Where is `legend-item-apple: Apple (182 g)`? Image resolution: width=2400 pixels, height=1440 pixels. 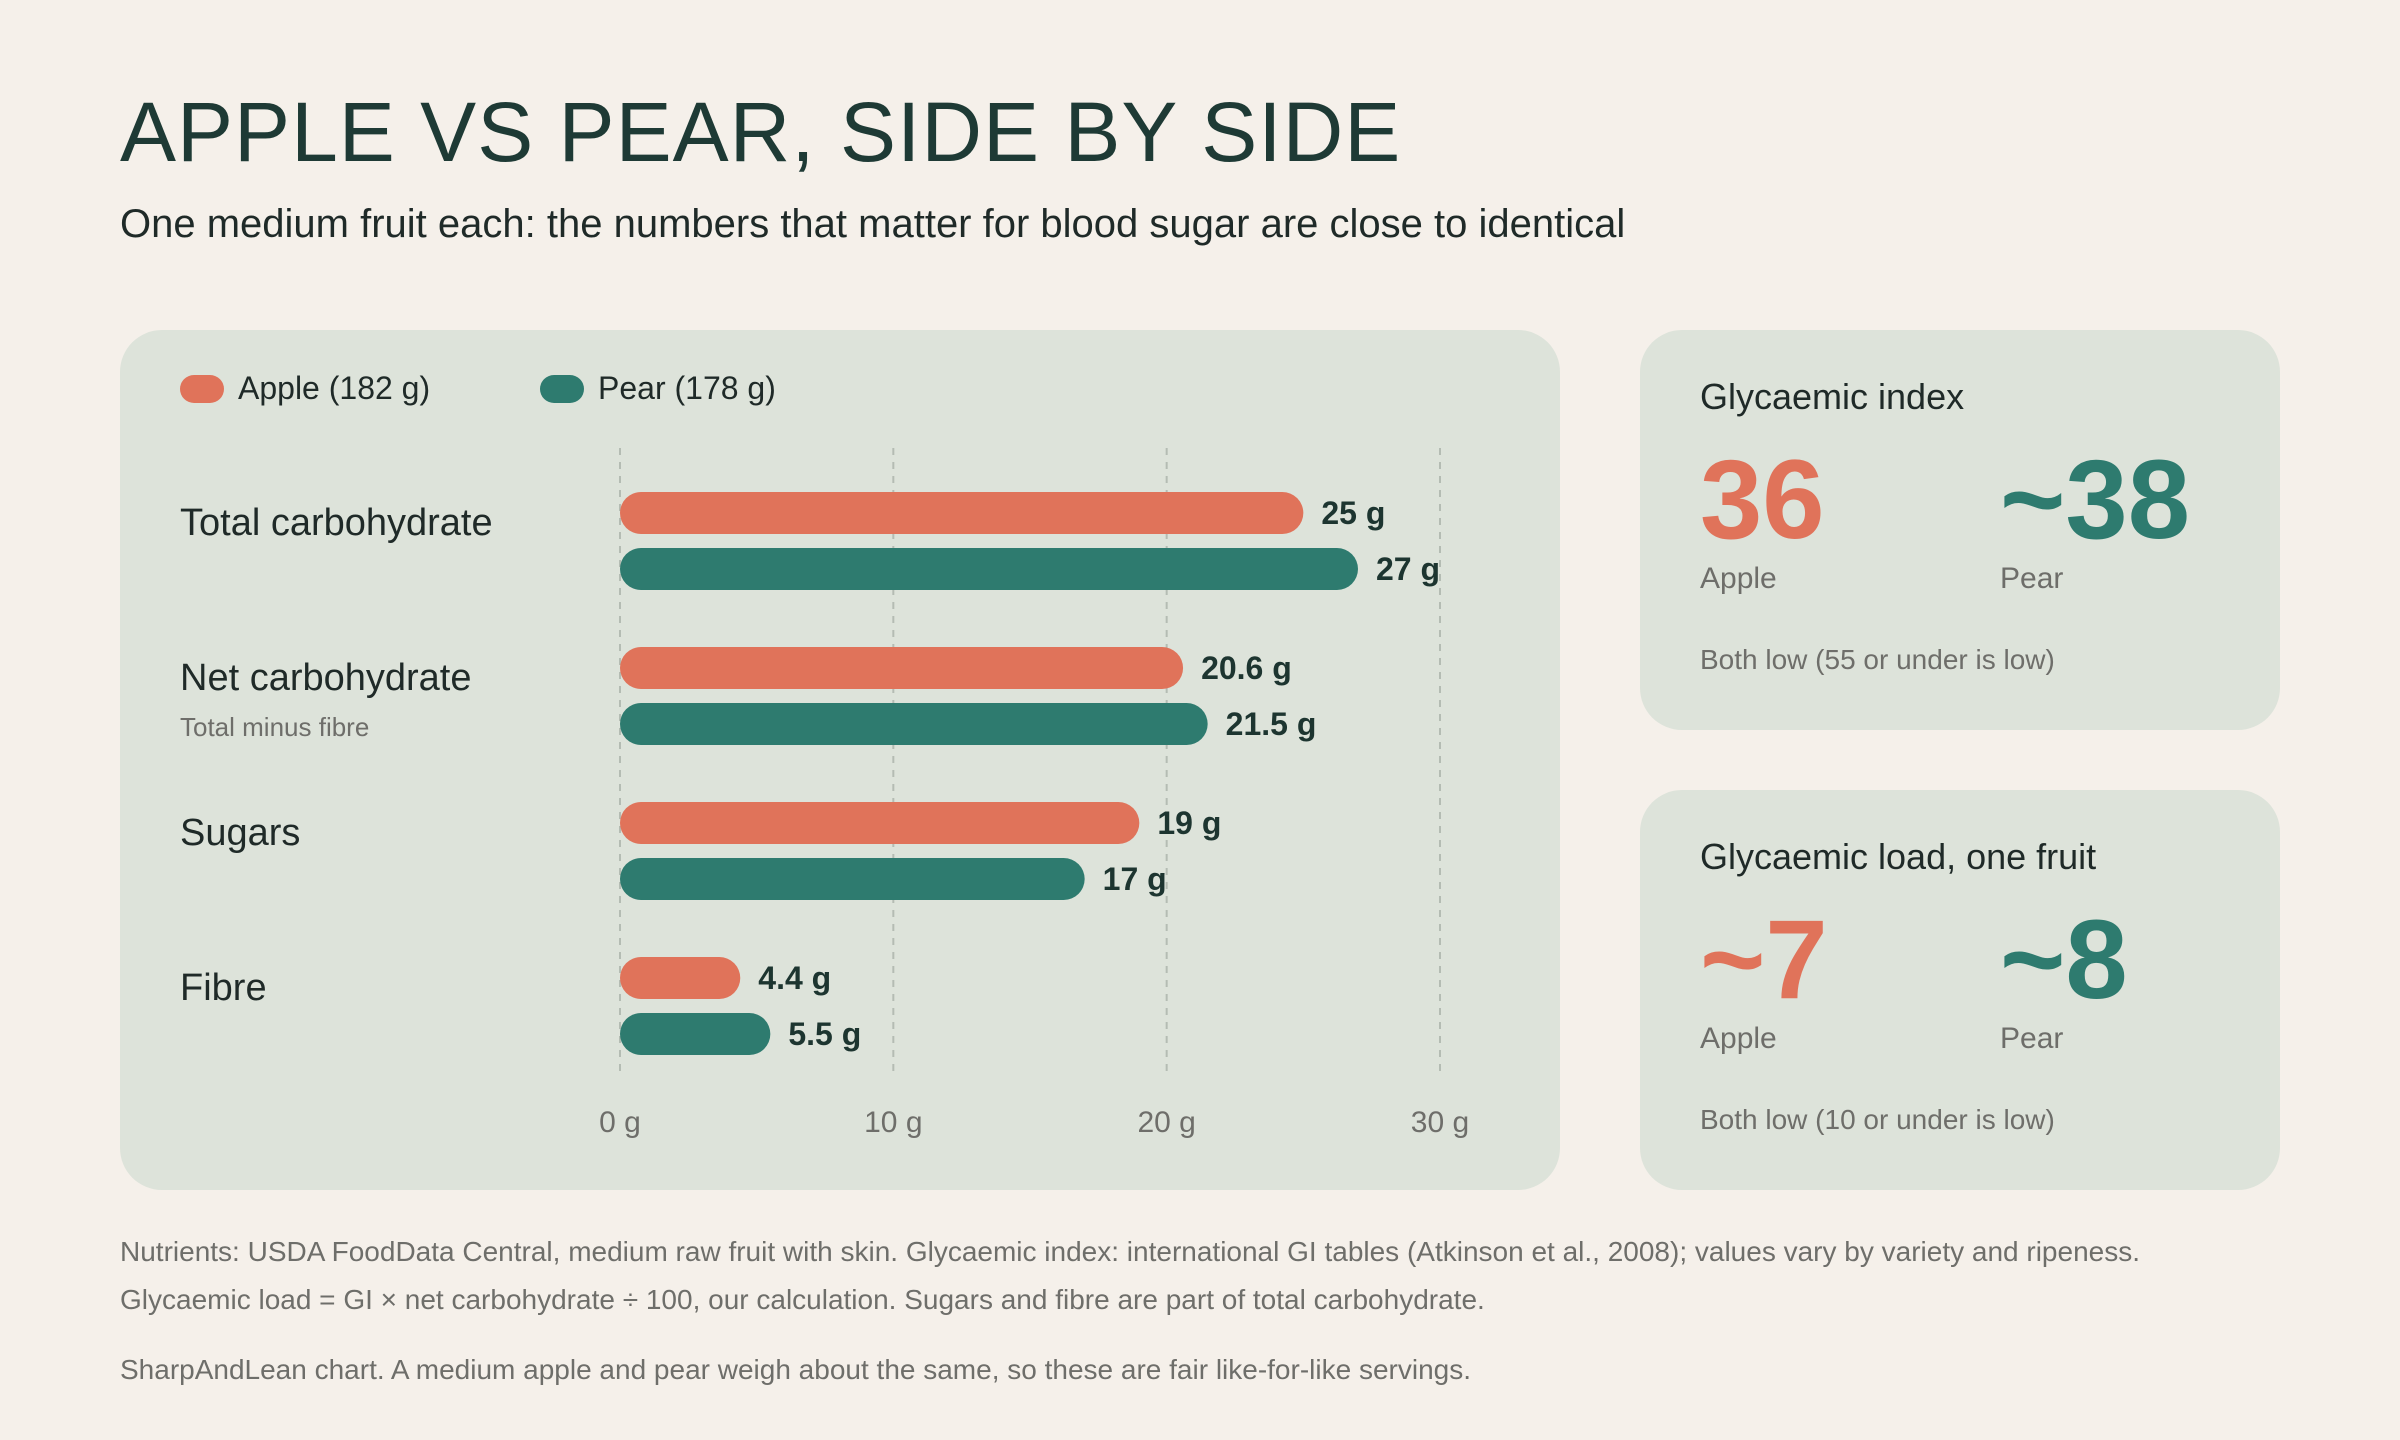 legend-item-apple: Apple (182 g) is located at coordinates (305, 388).